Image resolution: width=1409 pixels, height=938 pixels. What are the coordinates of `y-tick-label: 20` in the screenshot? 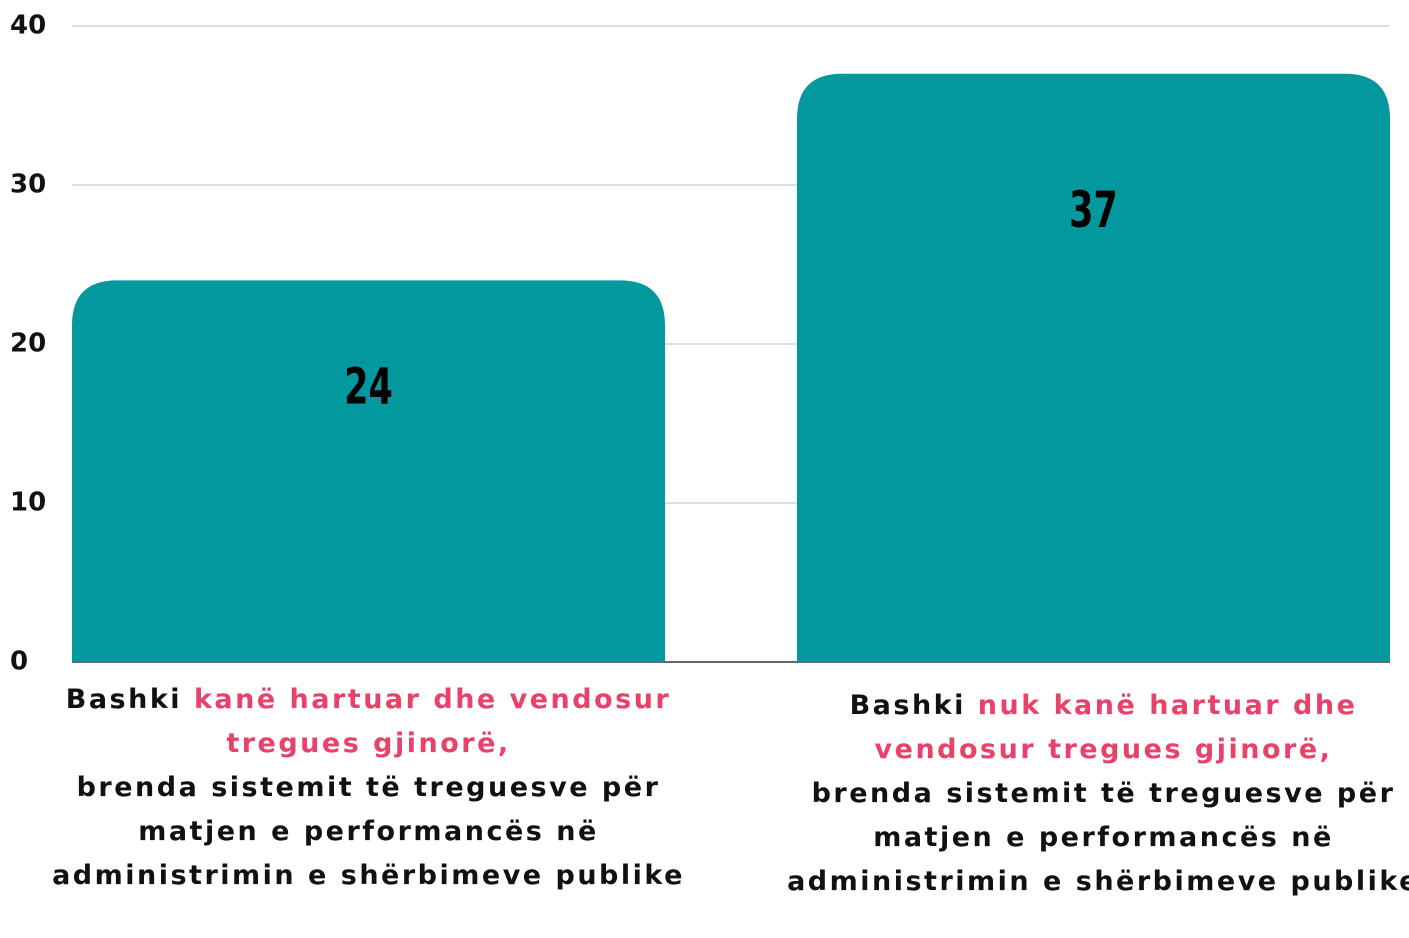 It's located at (28, 344).